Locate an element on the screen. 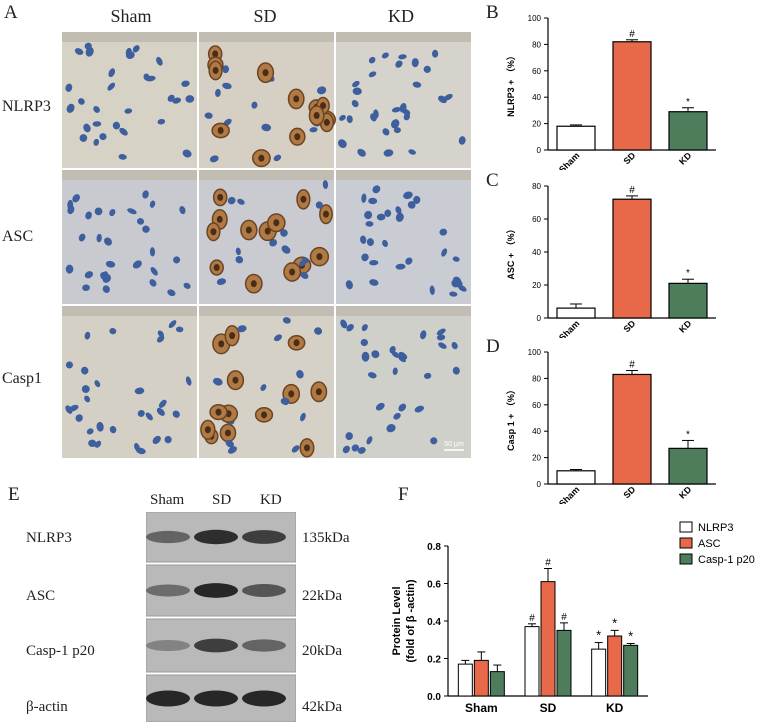 Image resolution: width=777 pixels, height=725 pixels. micrograph-casp1-kd is located at coordinates (403, 382).